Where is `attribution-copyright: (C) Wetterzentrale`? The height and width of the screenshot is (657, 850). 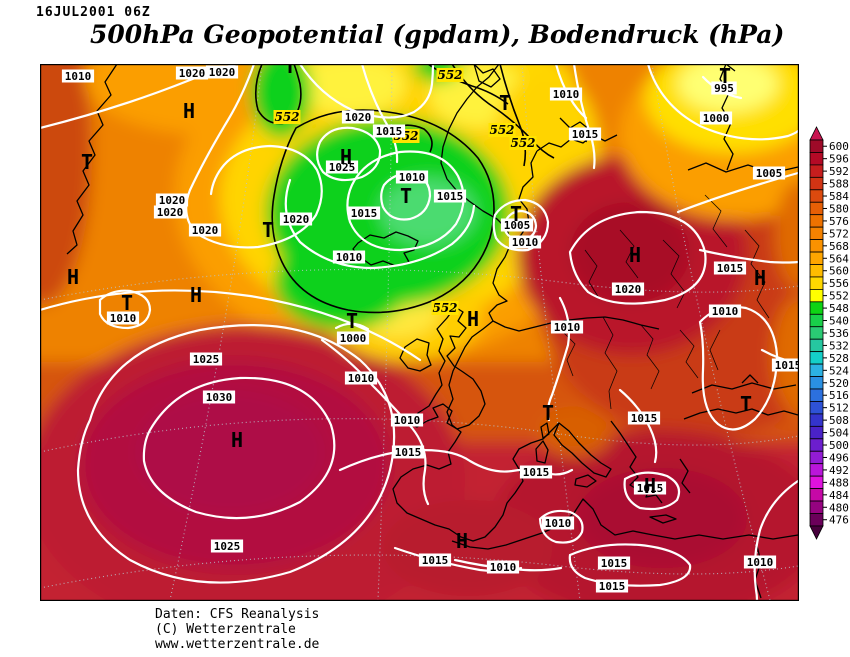 attribution-copyright: (C) Wetterzentrale is located at coordinates (225, 629).